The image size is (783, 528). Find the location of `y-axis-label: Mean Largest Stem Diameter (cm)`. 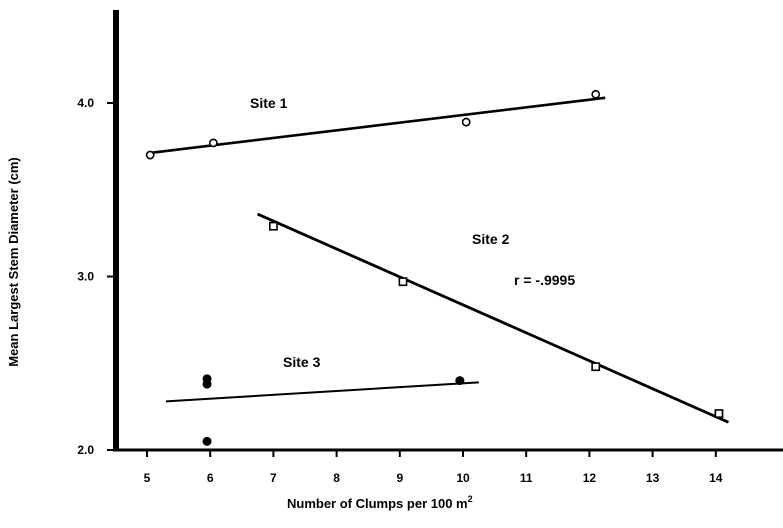

y-axis-label: Mean Largest Stem Diameter (cm) is located at coordinates (13, 262).